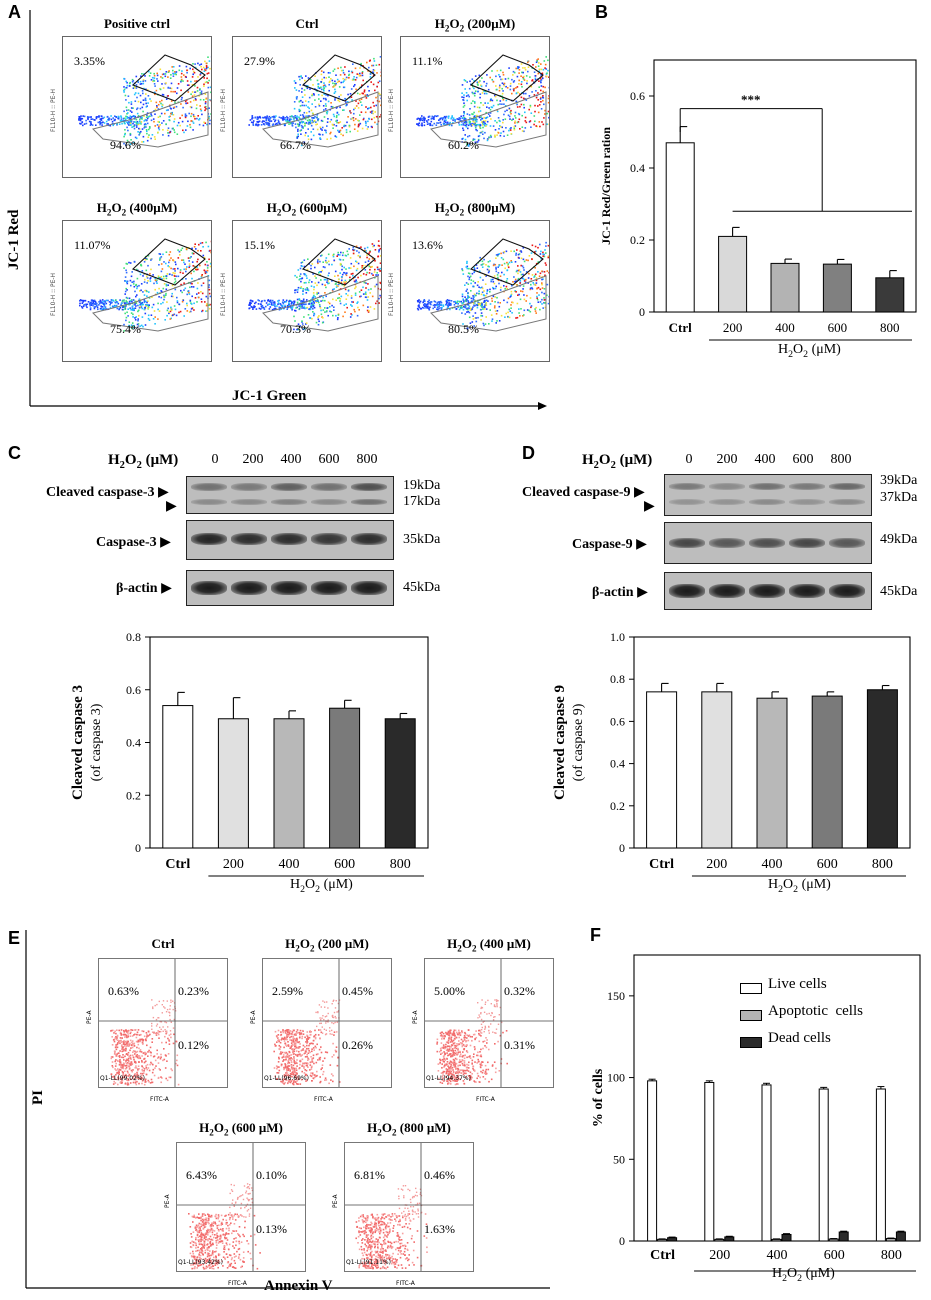 This screenshot has height=1300, width=931. Describe the element at coordinates (14, 938) in the screenshot. I see `panel-e-letter: E` at that location.